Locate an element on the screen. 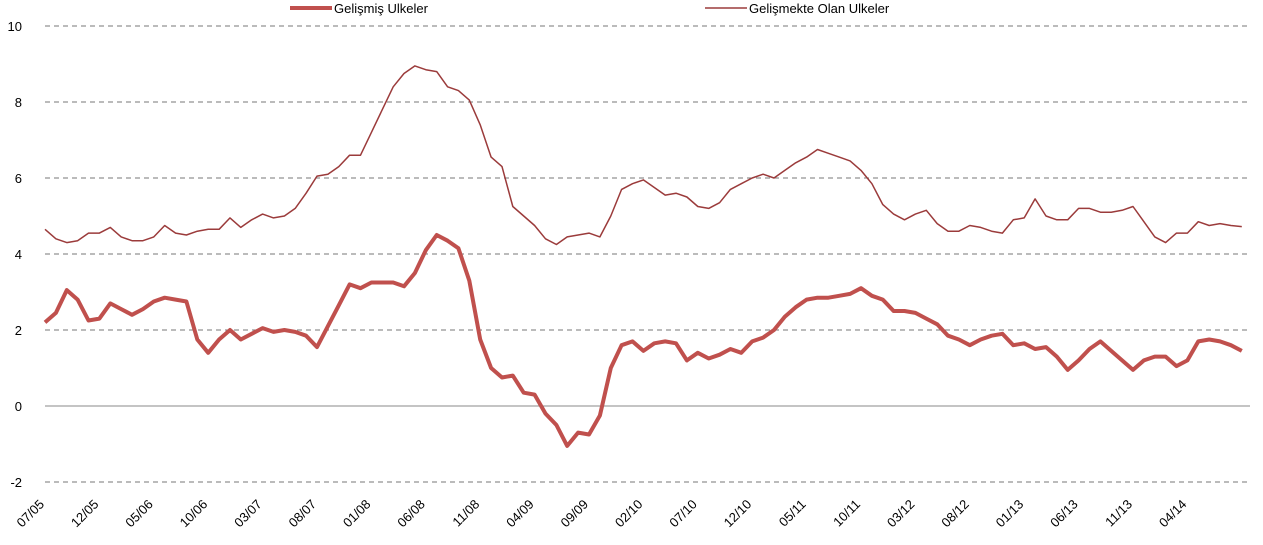  x-tick-label: 01/08 is located at coordinates (357, 514).